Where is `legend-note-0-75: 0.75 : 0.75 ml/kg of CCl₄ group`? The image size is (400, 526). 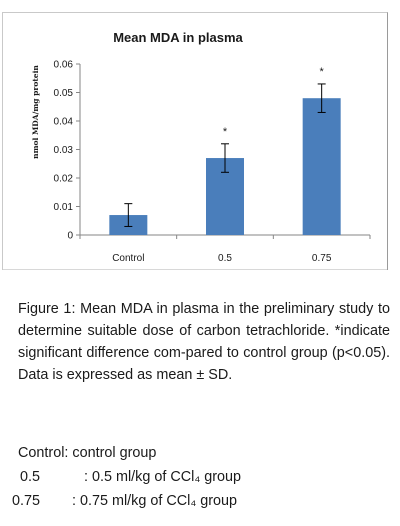 legend-note-0-75: 0.75 : 0.75 ml/kg of CCl₄ group is located at coordinates (125, 501).